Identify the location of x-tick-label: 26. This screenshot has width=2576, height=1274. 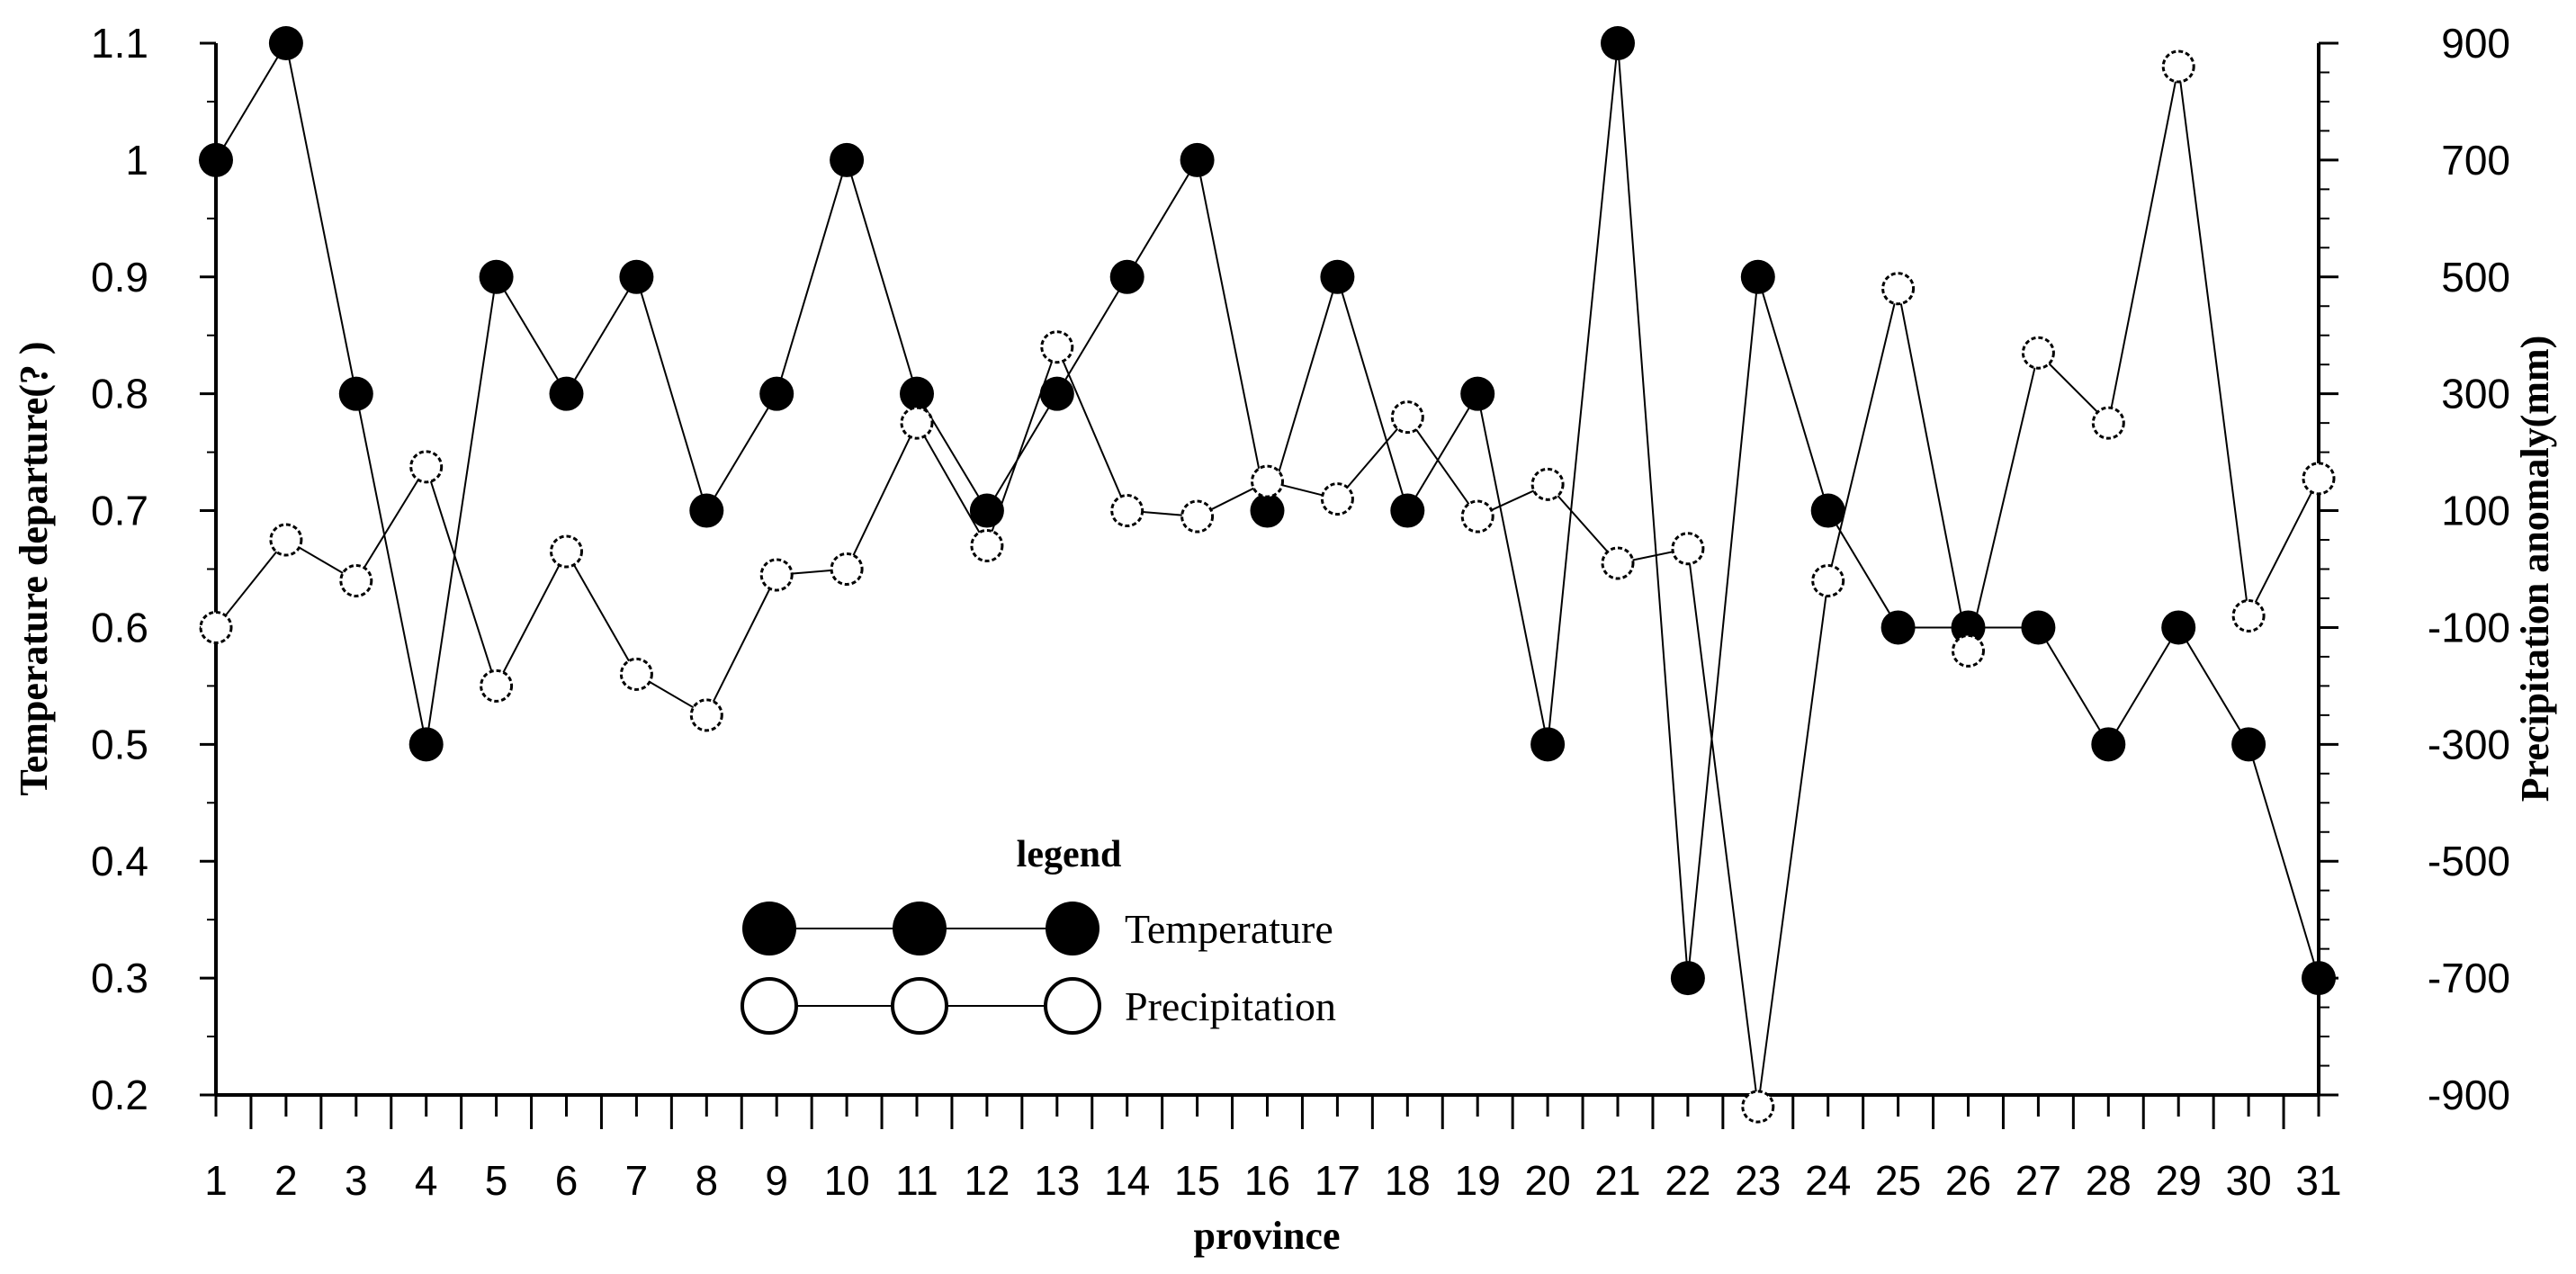
(1968, 1180).